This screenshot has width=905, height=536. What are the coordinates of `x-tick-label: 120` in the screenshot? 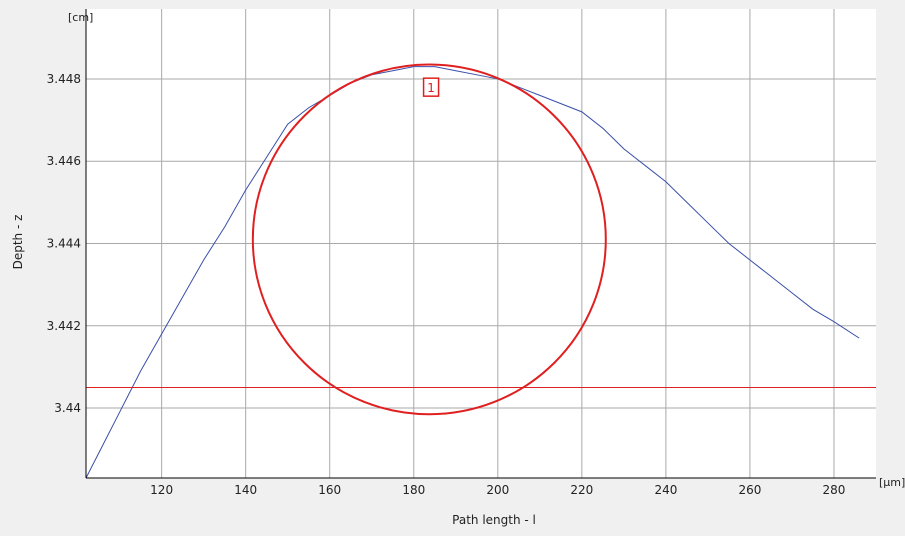 It's located at (161, 490).